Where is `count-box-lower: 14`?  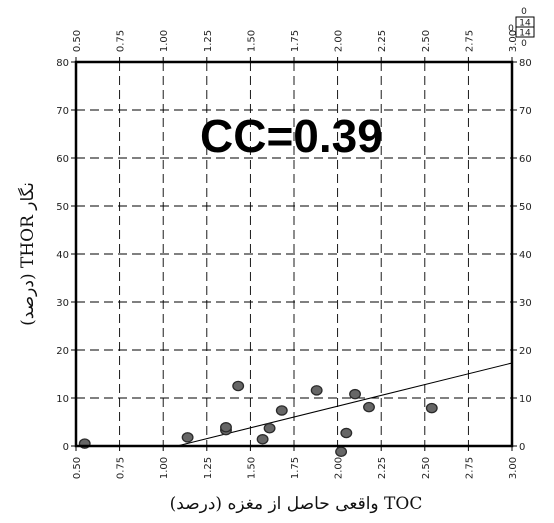
count-box-lower: 14 is located at coordinates (525, 34).